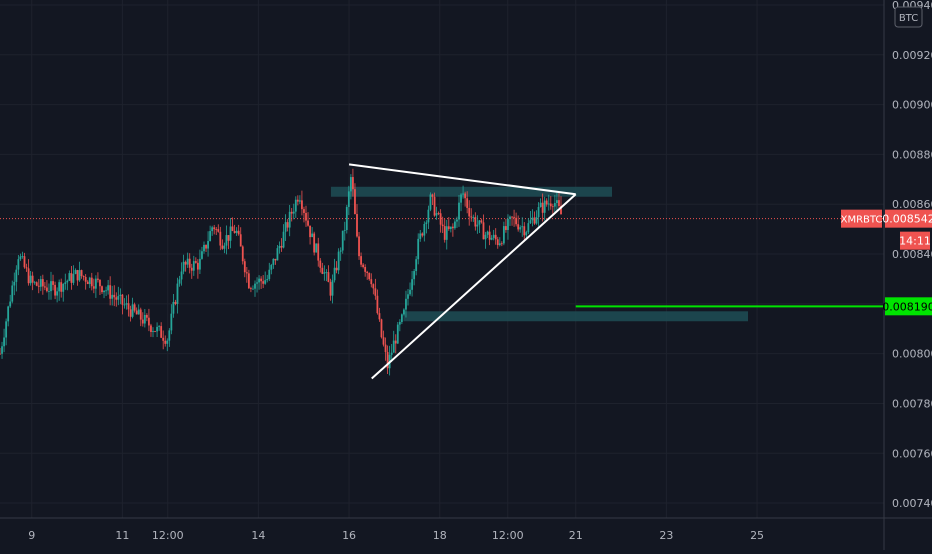 This screenshot has height=554, width=932. What do you see at coordinates (912, 55) in the screenshot?
I see `y-tick-label: 0.009200` at bounding box center [912, 55].